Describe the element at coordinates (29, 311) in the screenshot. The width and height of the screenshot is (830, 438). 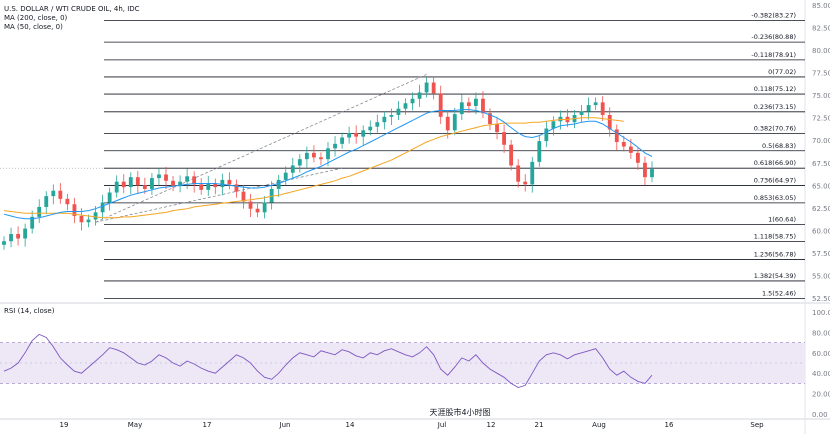
I see `rsi-legend: RSI (14, close)` at that location.